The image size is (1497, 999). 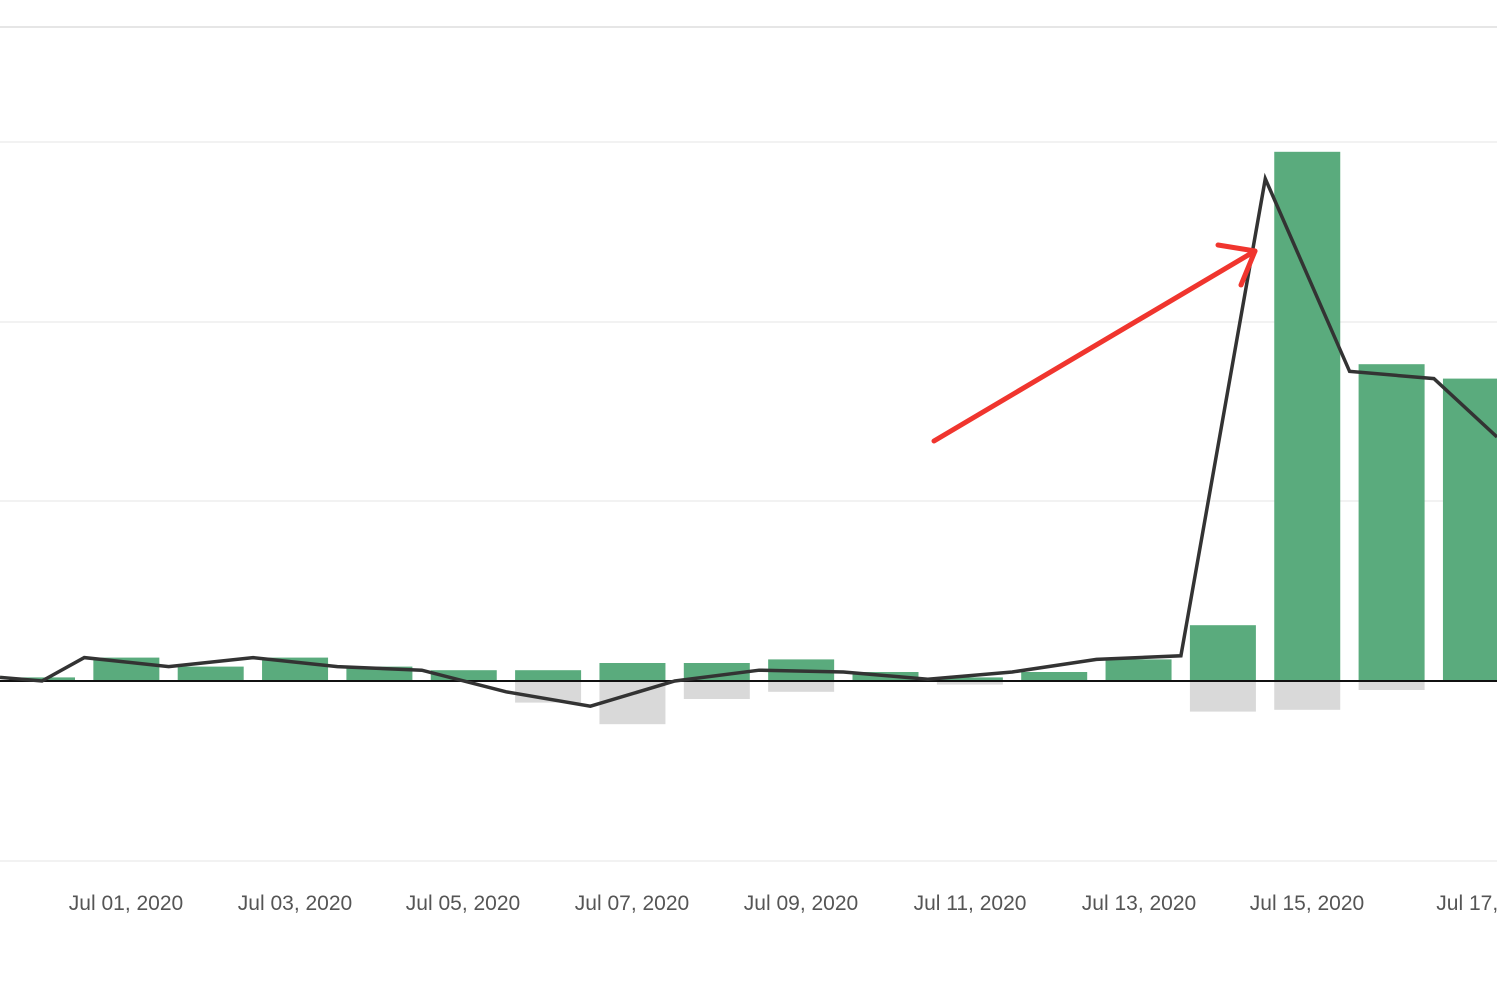 What do you see at coordinates (970, 903) in the screenshot?
I see `x-tick-label: Jul 11, 2020` at bounding box center [970, 903].